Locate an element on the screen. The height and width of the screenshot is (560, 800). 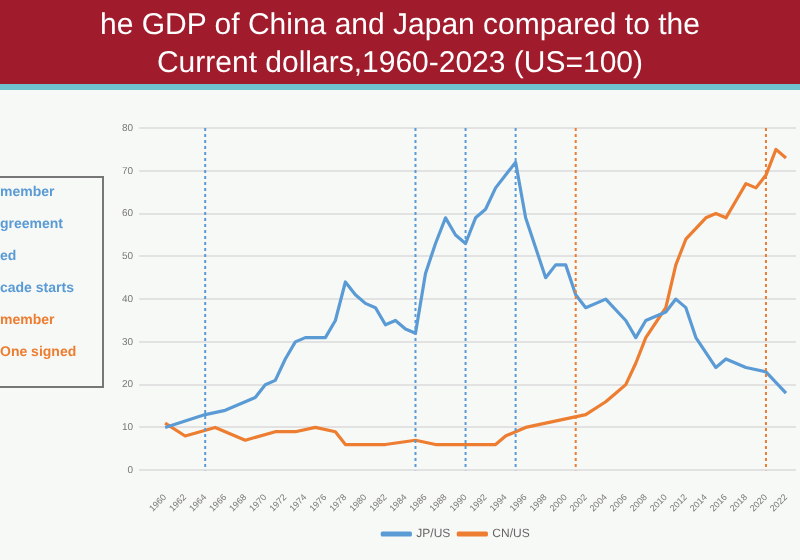
chart-subtitle: Current dollars,1960-2023 (US=100) is located at coordinates (400, 63).